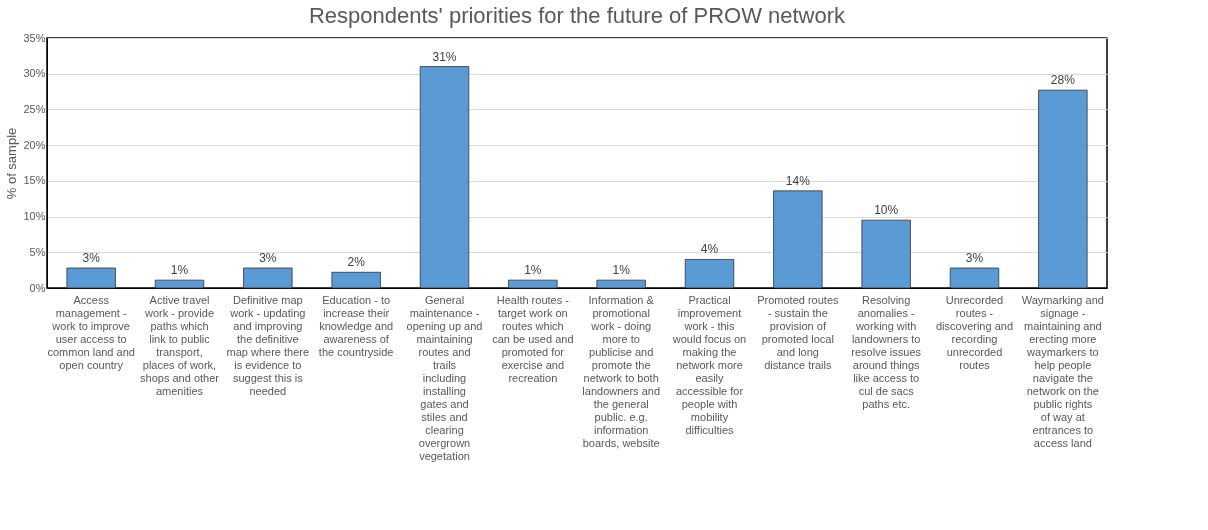 The image size is (1208, 530). I want to click on category-label: Waymarking and signage - maintaining and erecting more waymarkers to help people navigate the network on the public rights of way at entrances to access land, so click(1062, 371).